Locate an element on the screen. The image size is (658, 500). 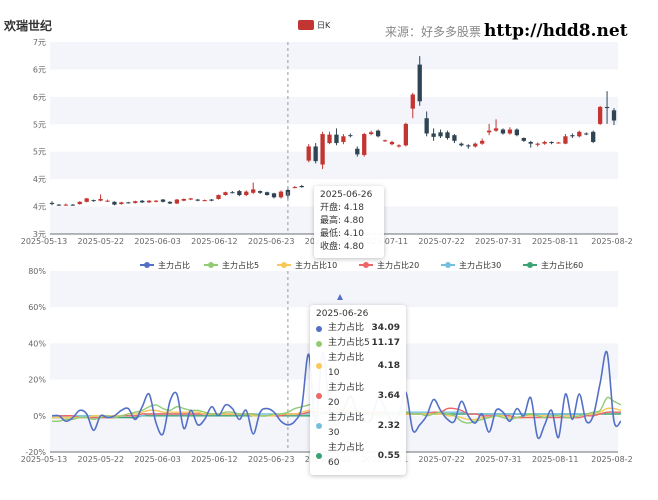
tooltip-series-name: 主力占比5 is located at coordinates (349, 343).